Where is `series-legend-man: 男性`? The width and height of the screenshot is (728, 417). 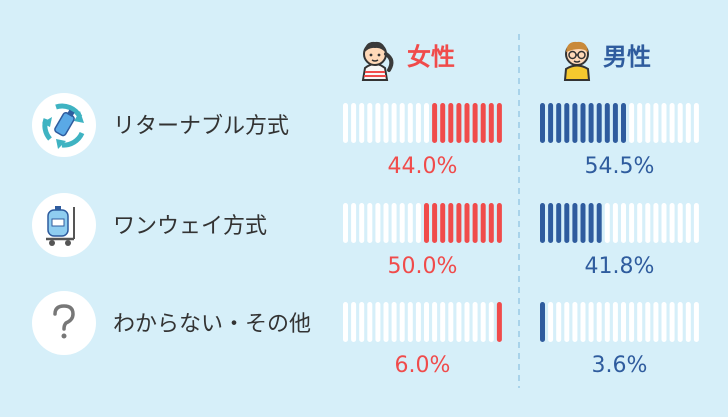
series-legend-man: 男性 is located at coordinates (627, 57).